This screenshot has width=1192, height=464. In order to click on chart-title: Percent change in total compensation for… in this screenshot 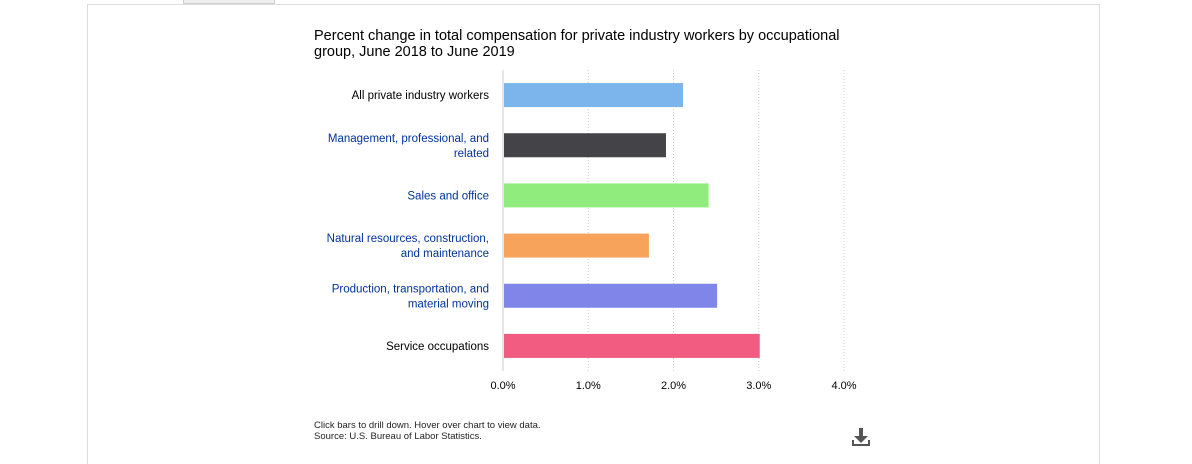, I will do `click(577, 44)`.